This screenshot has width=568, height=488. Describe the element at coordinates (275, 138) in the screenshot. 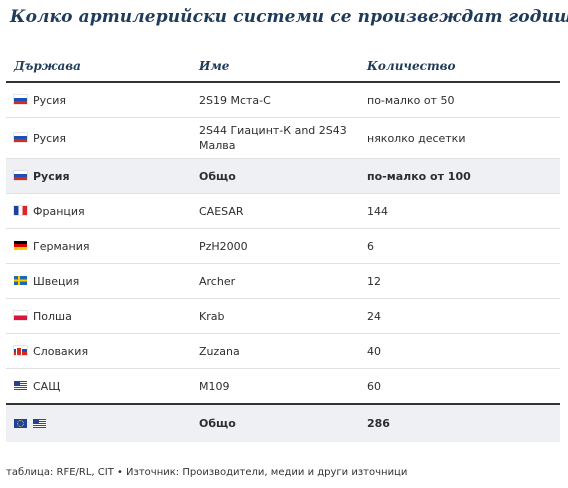

I see `name-cell: 2S44 Гиацинт-К and 2S43 Малва` at that location.